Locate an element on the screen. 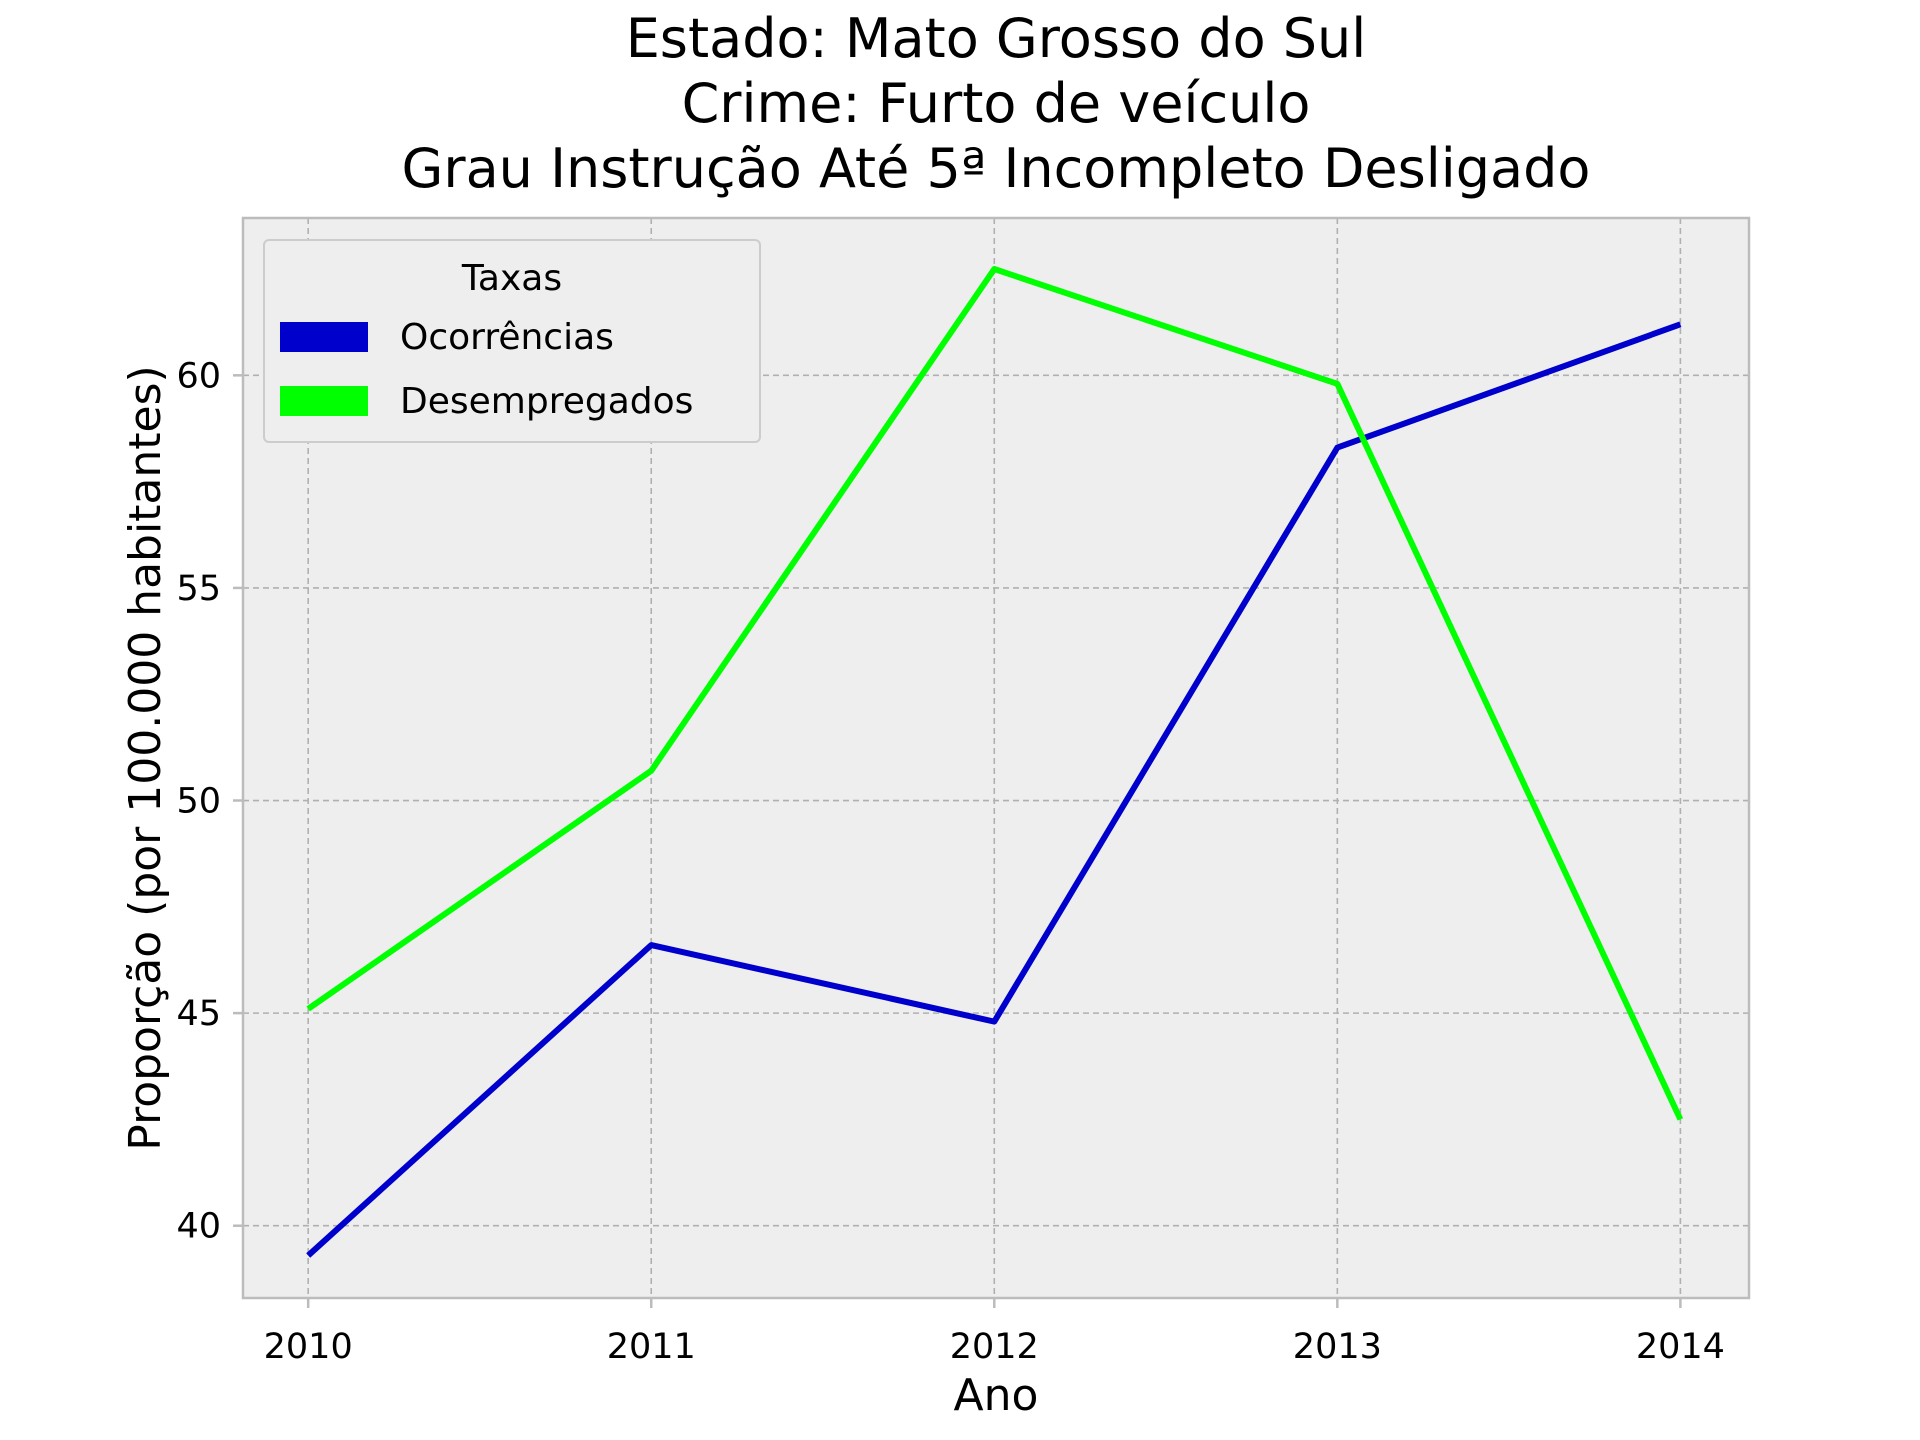  y-tick-label: 40 is located at coordinates (198, 1227).